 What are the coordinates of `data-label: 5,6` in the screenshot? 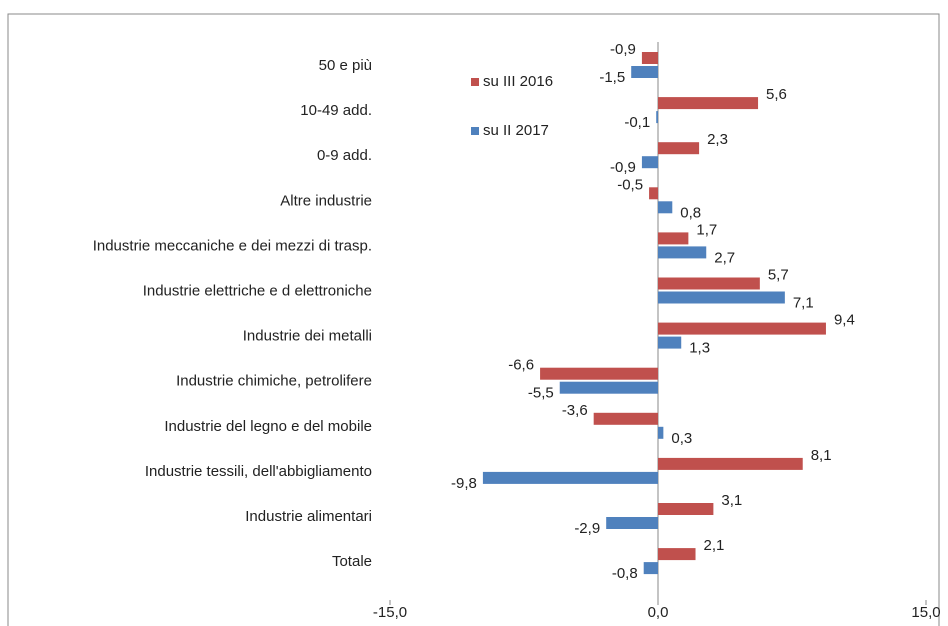 It's located at (776, 94).